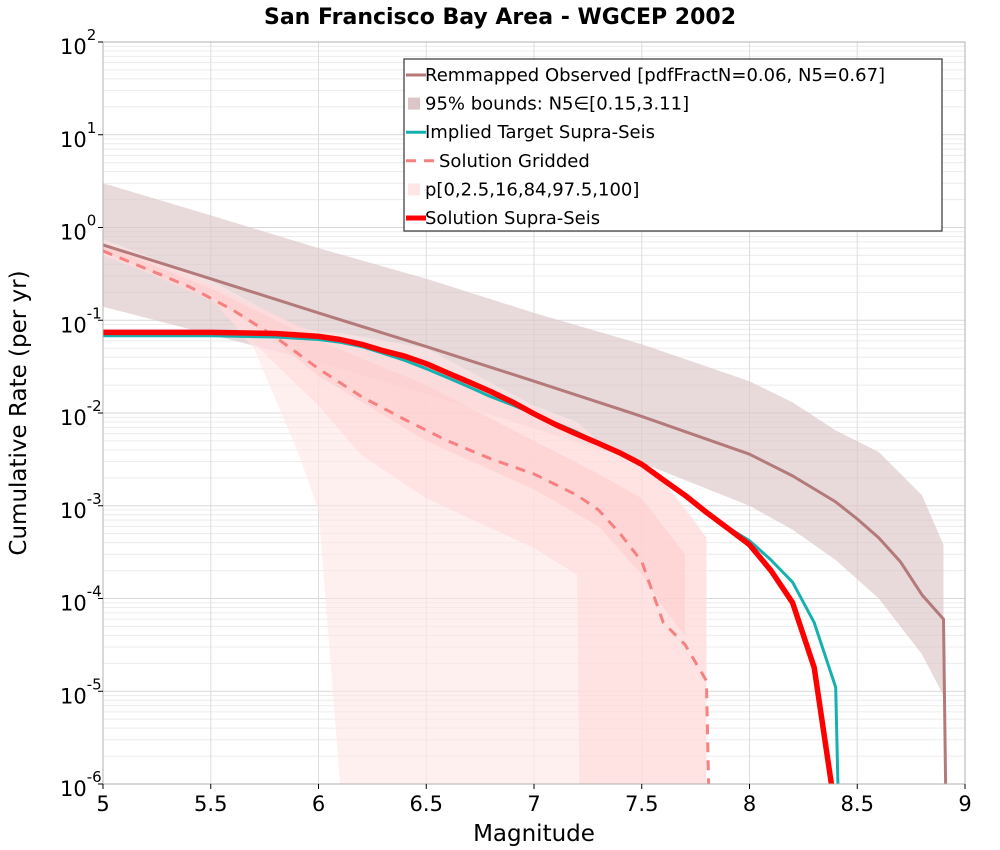 This screenshot has width=1000, height=850. What do you see at coordinates (94, 777) in the screenshot?
I see `y-tick-exponent: -6` at bounding box center [94, 777].